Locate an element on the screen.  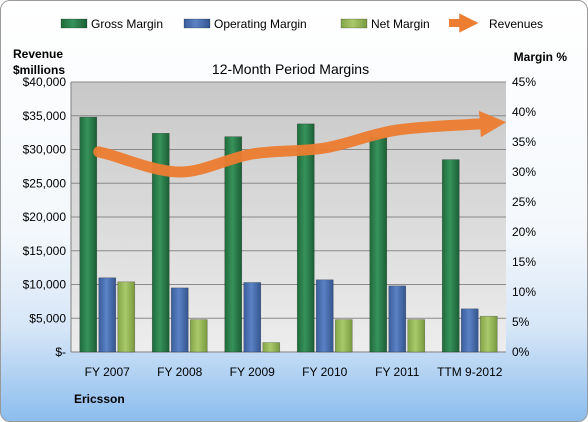
y-right-tick-label: 30% is located at coordinates (524, 172).